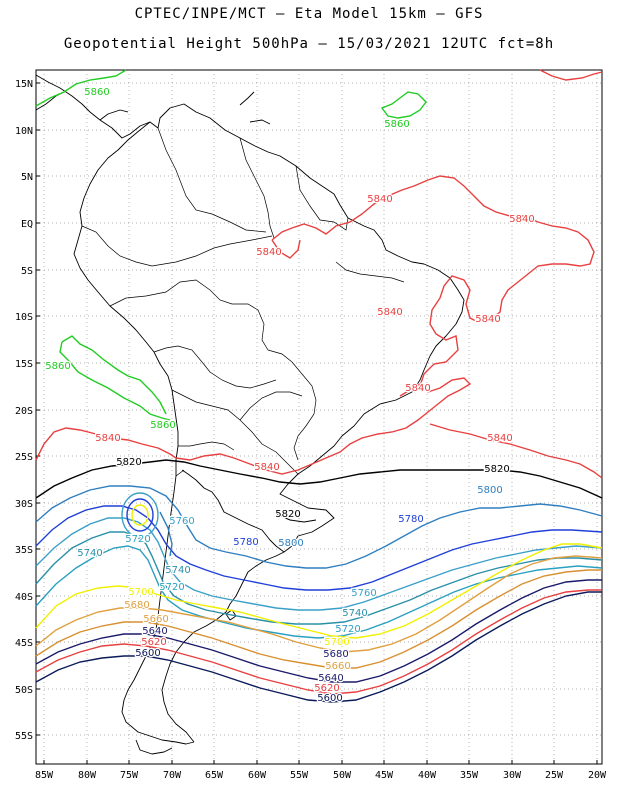  What do you see at coordinates (24, 131) in the screenshot?
I see `lat-label: 10N` at bounding box center [24, 131].